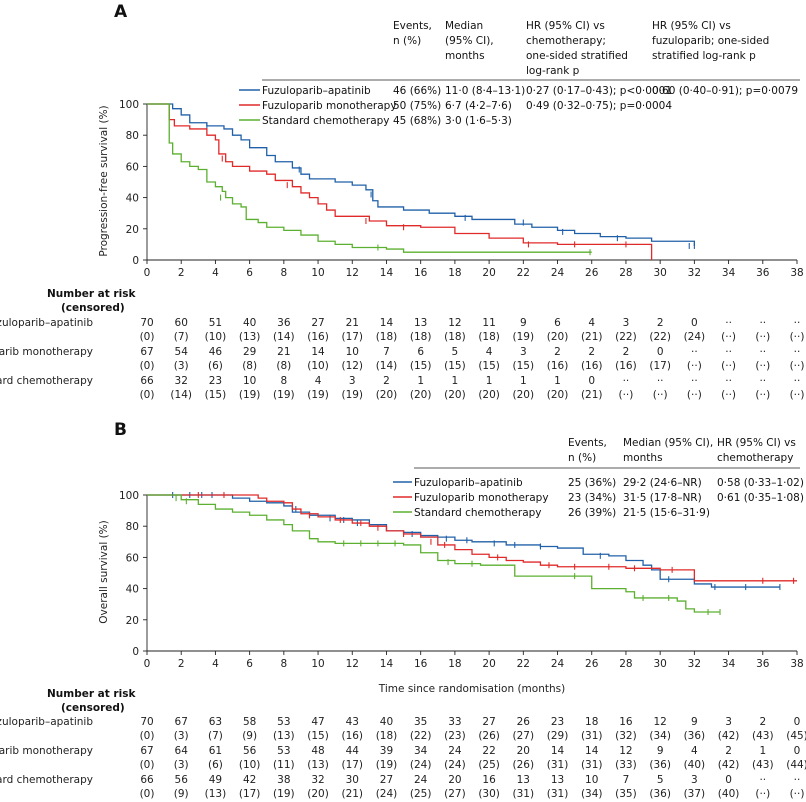 This screenshot has height=802, width=806. I want to click on legend-hr-fuz: 0·60 (0·40–0·91); p=0·0079, so click(725, 91).